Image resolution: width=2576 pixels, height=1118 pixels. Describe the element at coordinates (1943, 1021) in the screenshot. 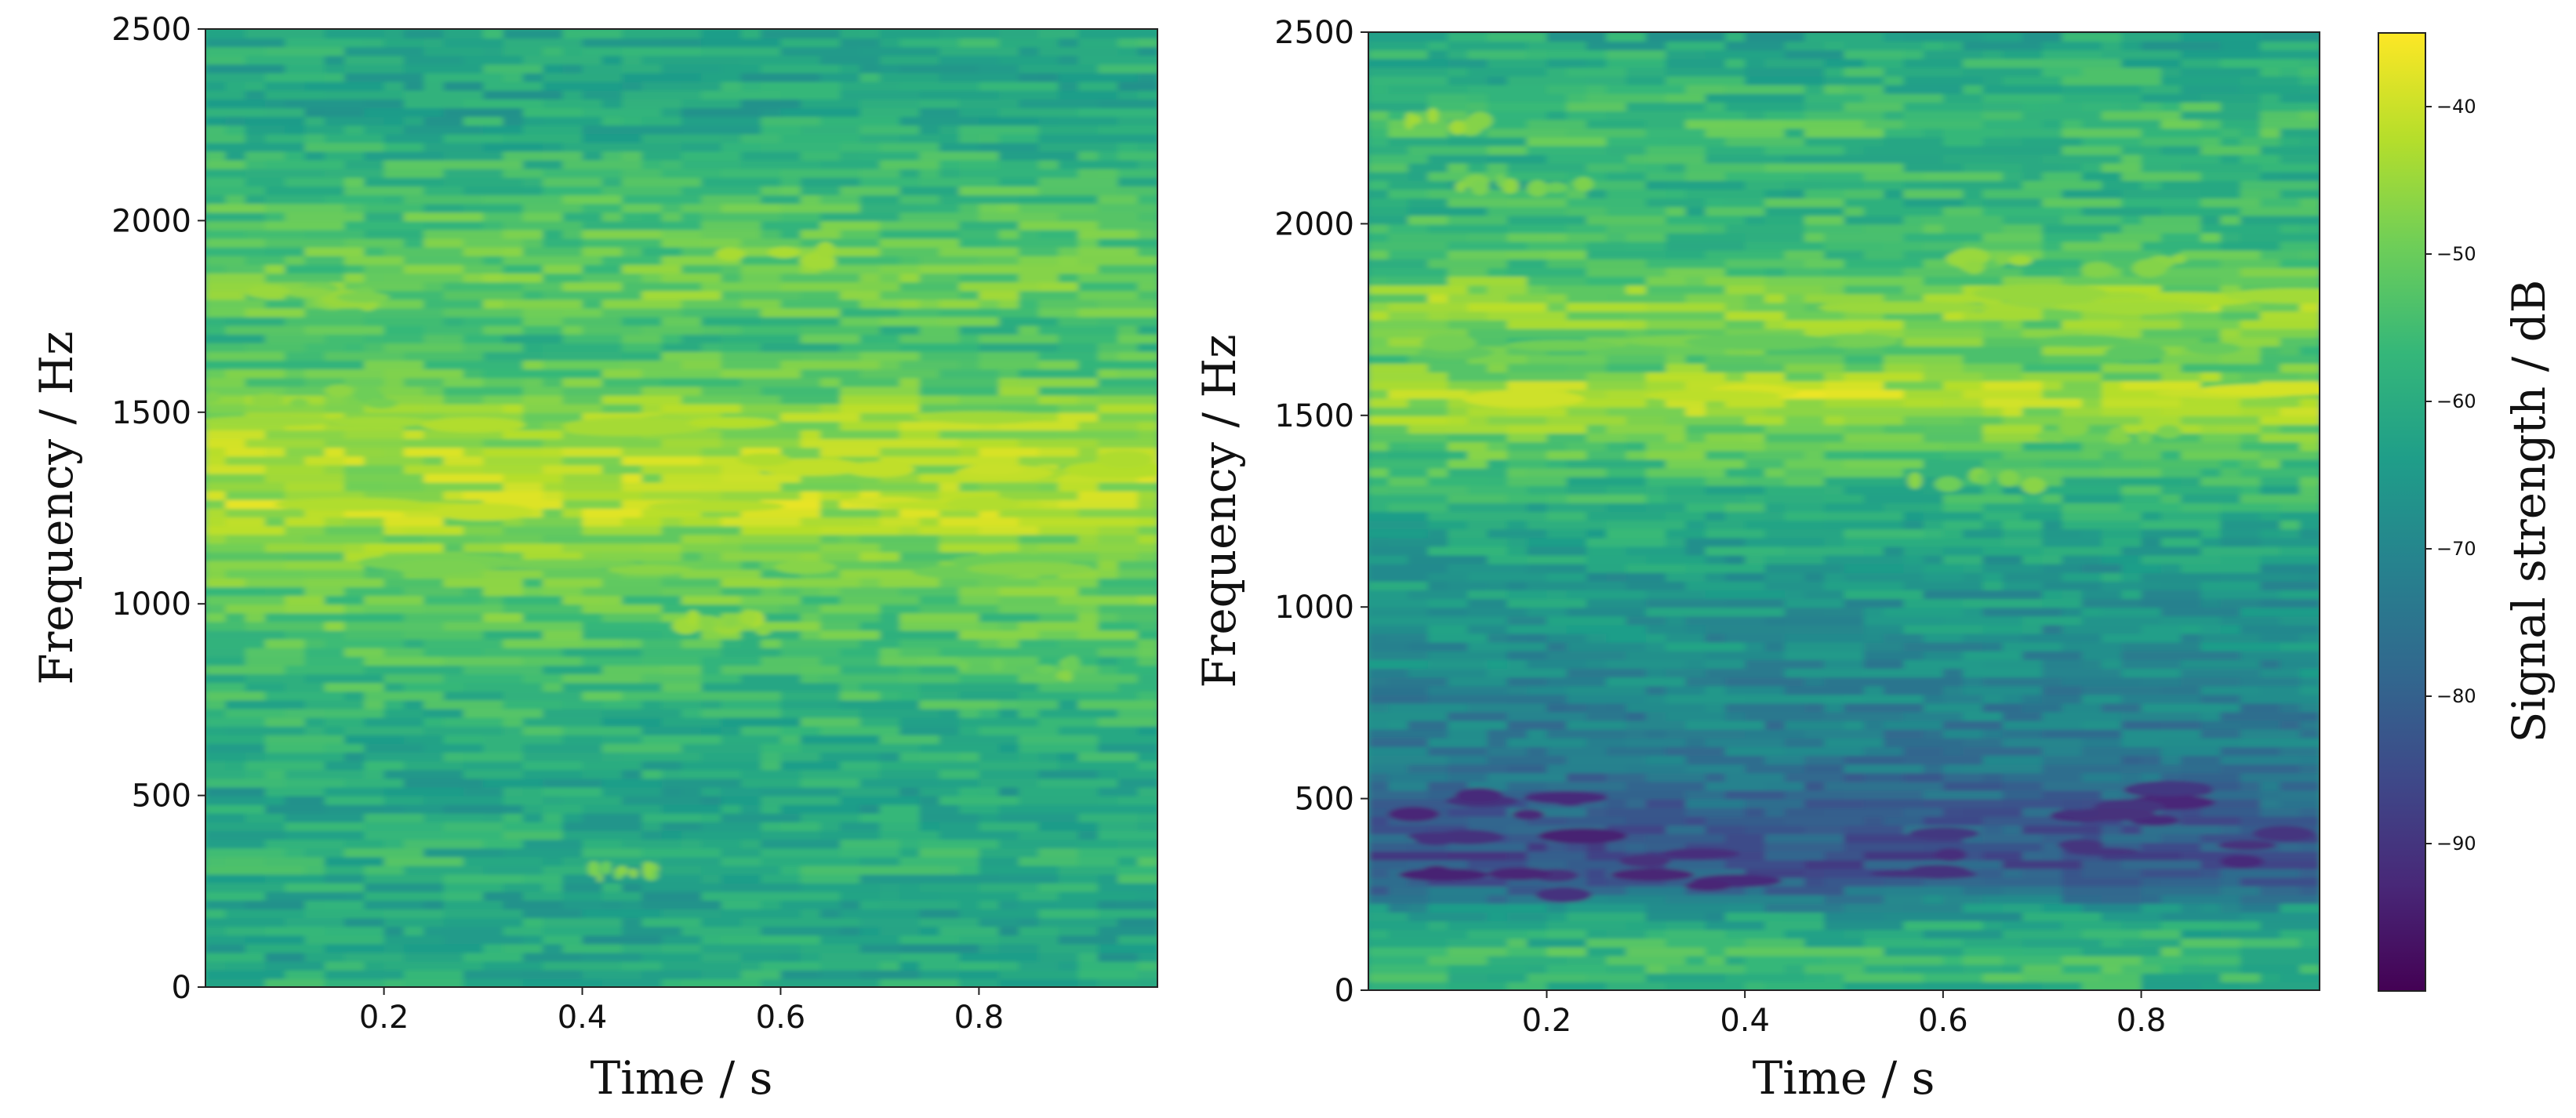

I see `x-tick-label: 0.6` at that location.